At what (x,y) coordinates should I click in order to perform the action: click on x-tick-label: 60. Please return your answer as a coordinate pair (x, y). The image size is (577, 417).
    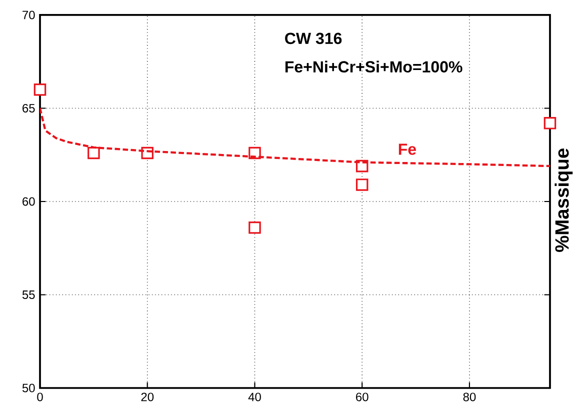
    Looking at the image, I should click on (362, 397).